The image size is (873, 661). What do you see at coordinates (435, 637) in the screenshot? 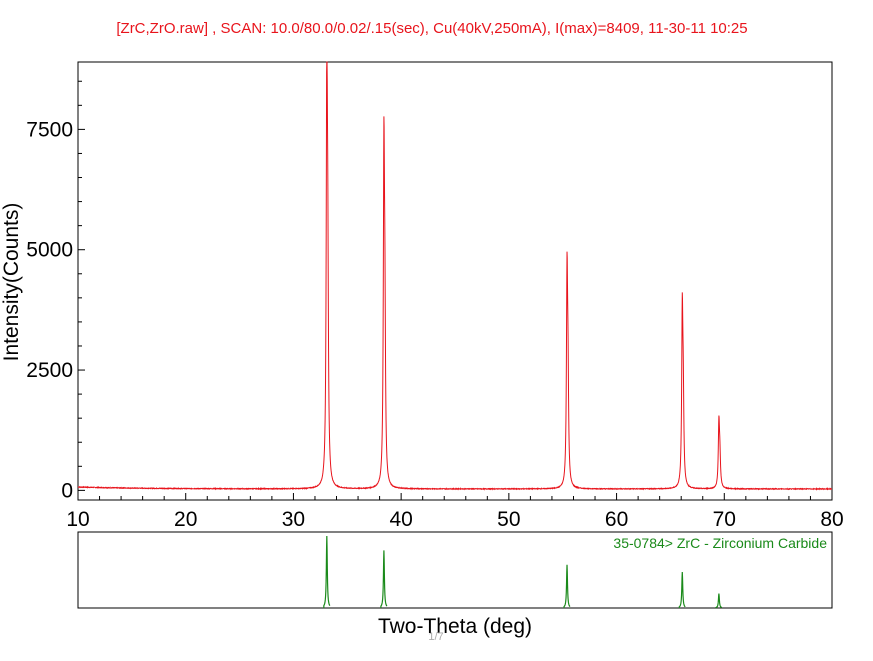
I see `page-number: 1/7` at bounding box center [435, 637].